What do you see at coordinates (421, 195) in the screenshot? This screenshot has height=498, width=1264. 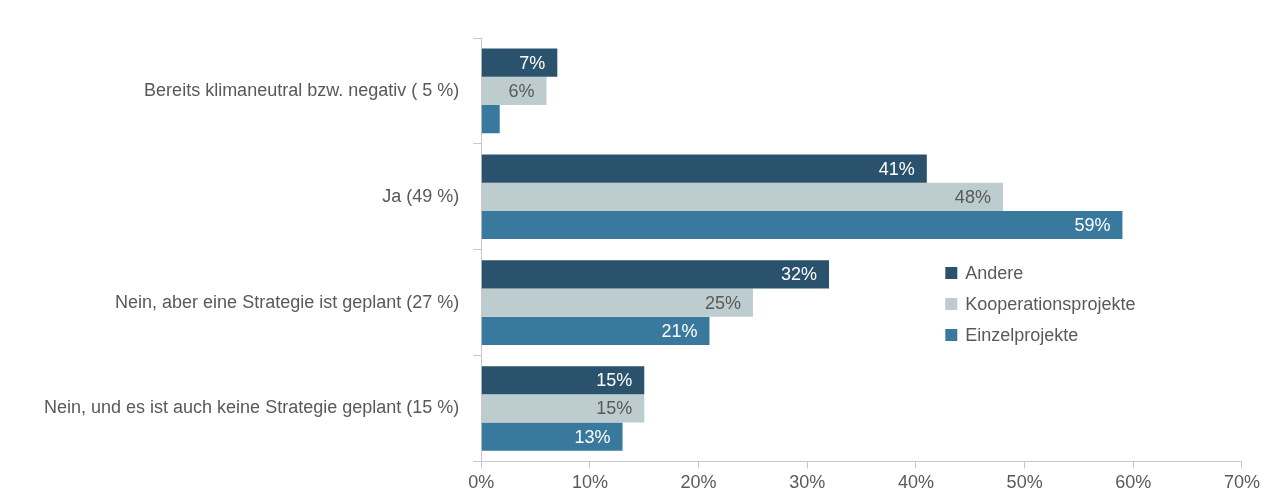 I see `y-tick-label: Ja (49 %)` at bounding box center [421, 195].